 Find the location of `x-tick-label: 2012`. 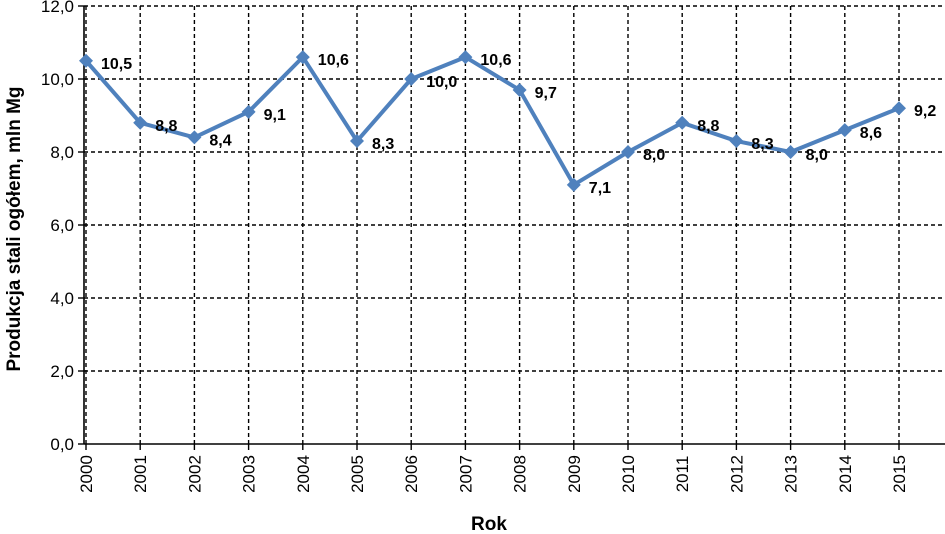

x-tick-label: 2012 is located at coordinates (736, 474).